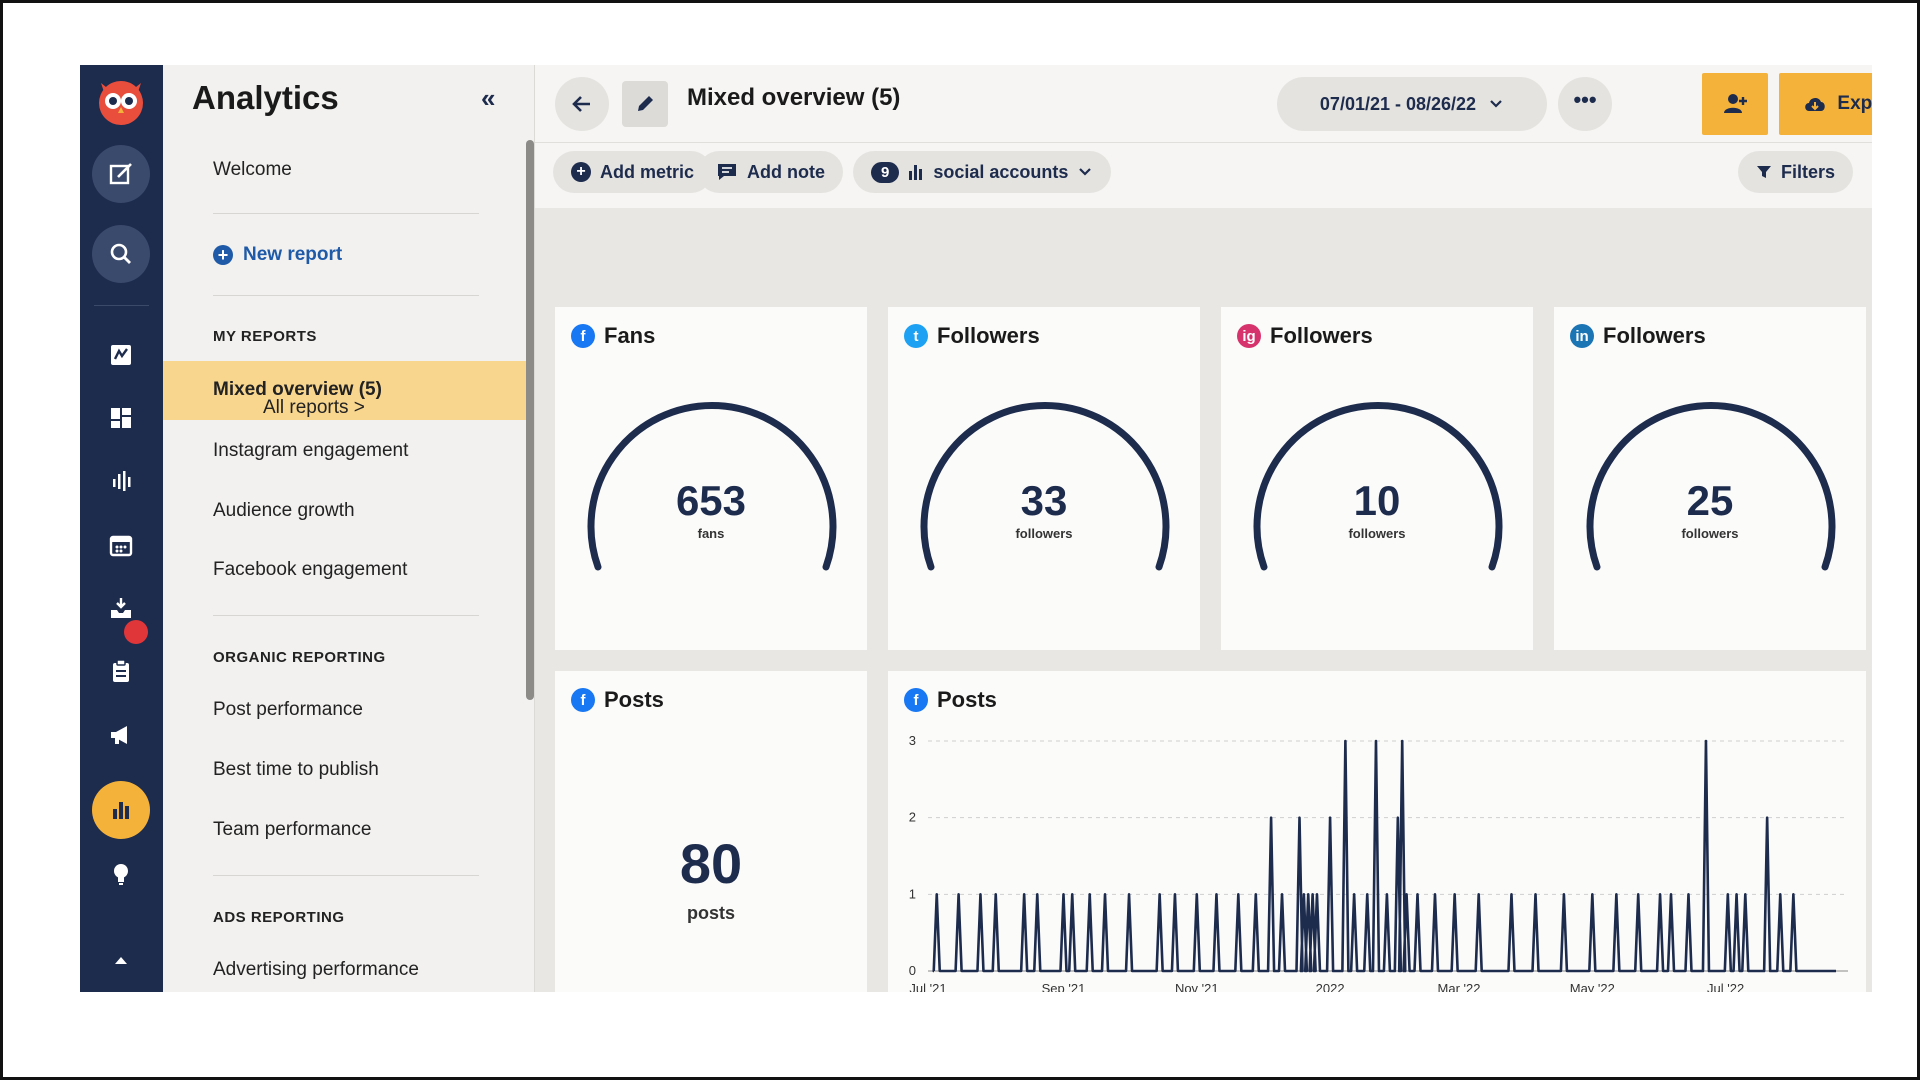 This screenshot has height=1080, width=1920. I want to click on nav-item-best-time-to-publish: Best time to publish, so click(296, 769).